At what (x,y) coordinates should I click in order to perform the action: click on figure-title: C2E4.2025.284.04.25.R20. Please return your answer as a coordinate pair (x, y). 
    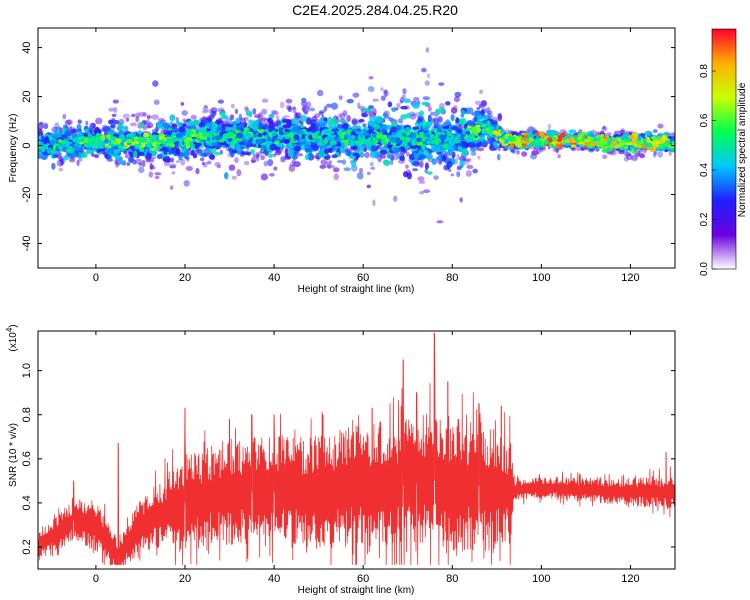
    Looking at the image, I should click on (375, 10).